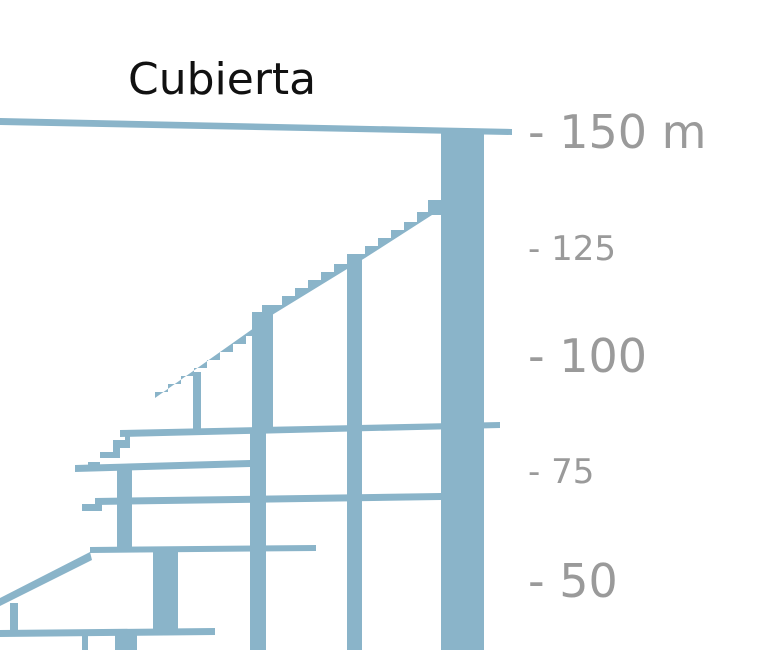  Describe the element at coordinates (587, 356) in the screenshot. I see `height-label: - 100` at that location.